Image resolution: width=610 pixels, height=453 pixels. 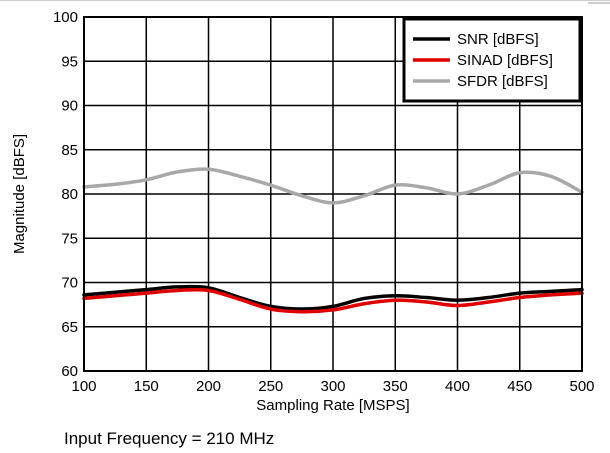 What do you see at coordinates (305, 0) in the screenshot?
I see `top-rule` at bounding box center [305, 0].